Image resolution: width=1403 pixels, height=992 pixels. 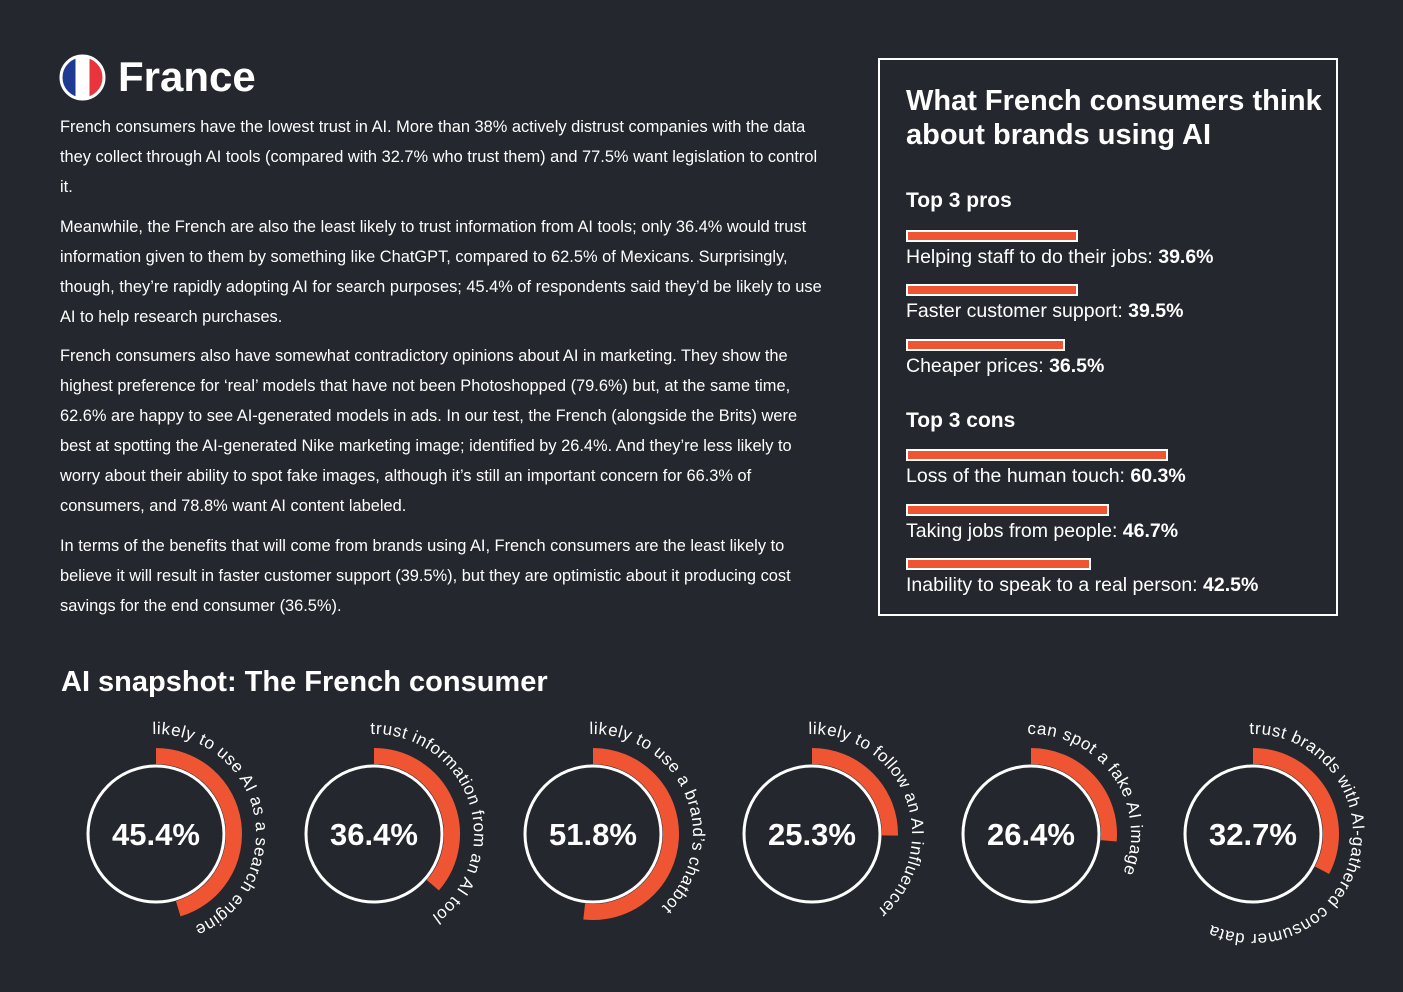 I want to click on pro-item: Faster customer support: 39.5%, so click(x=1116, y=306).